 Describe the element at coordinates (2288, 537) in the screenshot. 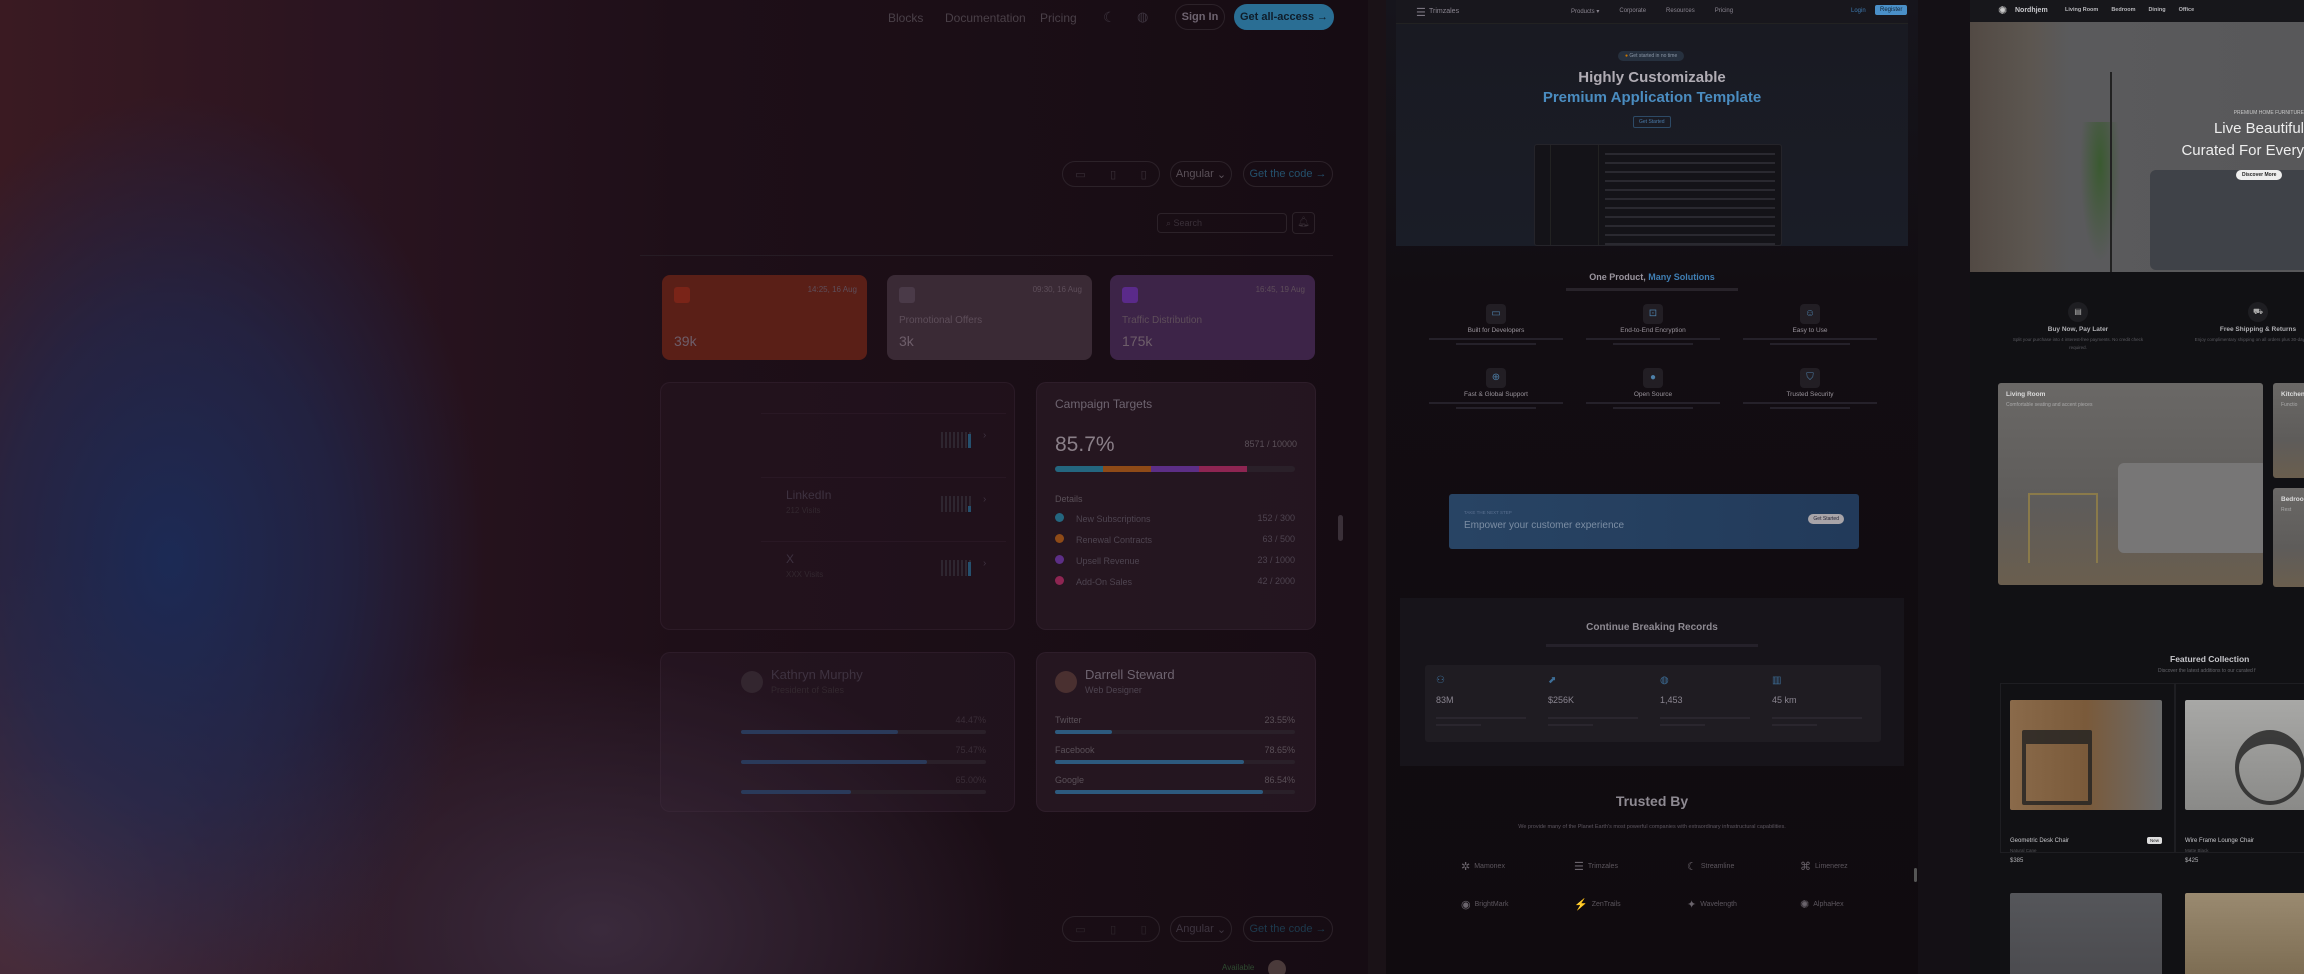

I see `category-card: Bedroom Rest` at that location.